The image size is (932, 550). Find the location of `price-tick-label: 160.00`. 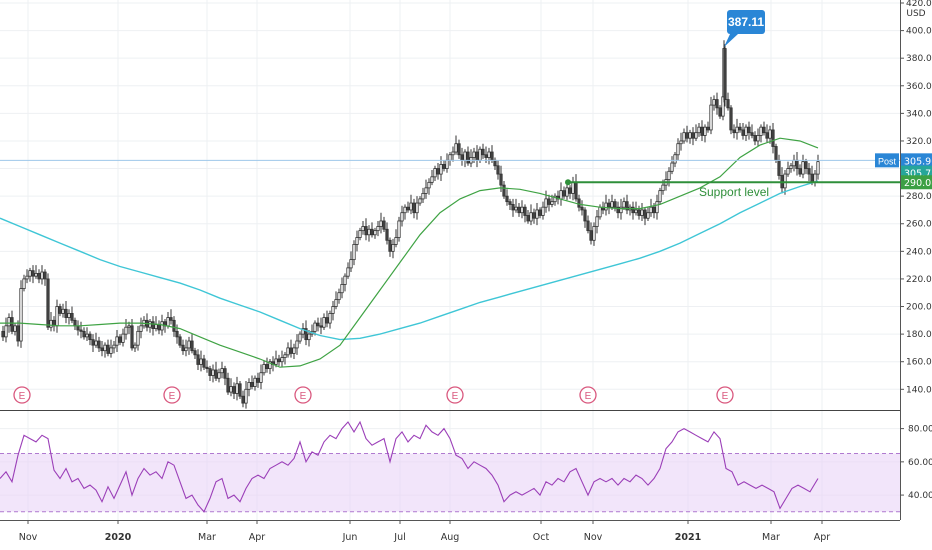

price-tick-label: 160.00 is located at coordinates (919, 363).